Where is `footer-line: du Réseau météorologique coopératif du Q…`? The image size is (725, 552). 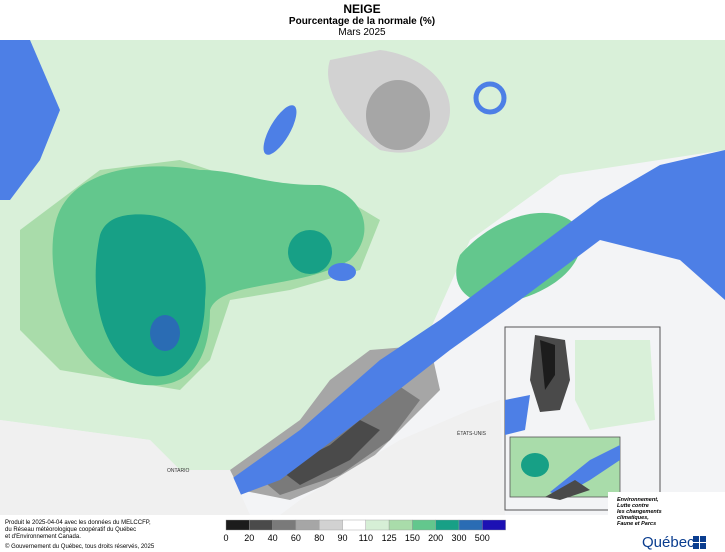
footer-line: du Réseau météorologique coopératif du Q… is located at coordinates (70, 530).